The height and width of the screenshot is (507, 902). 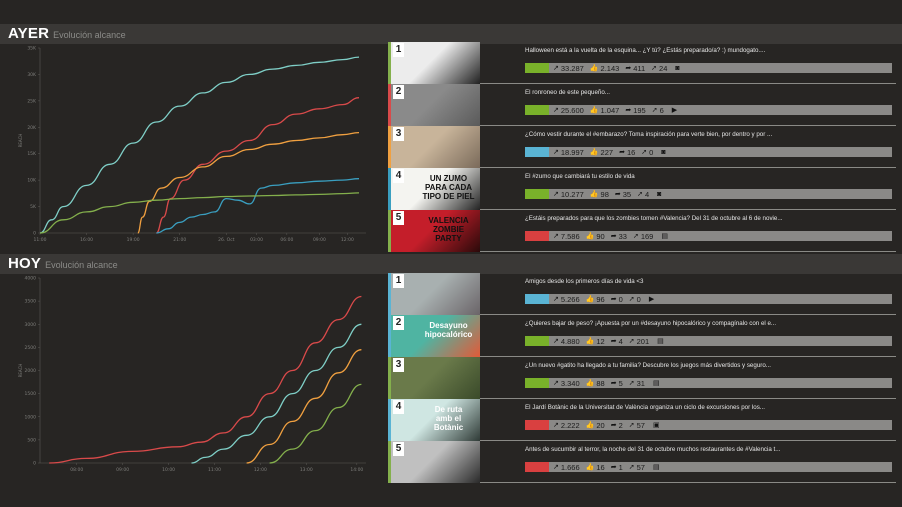 I want to click on y-tick-label: 2500, so click(x=31, y=348).